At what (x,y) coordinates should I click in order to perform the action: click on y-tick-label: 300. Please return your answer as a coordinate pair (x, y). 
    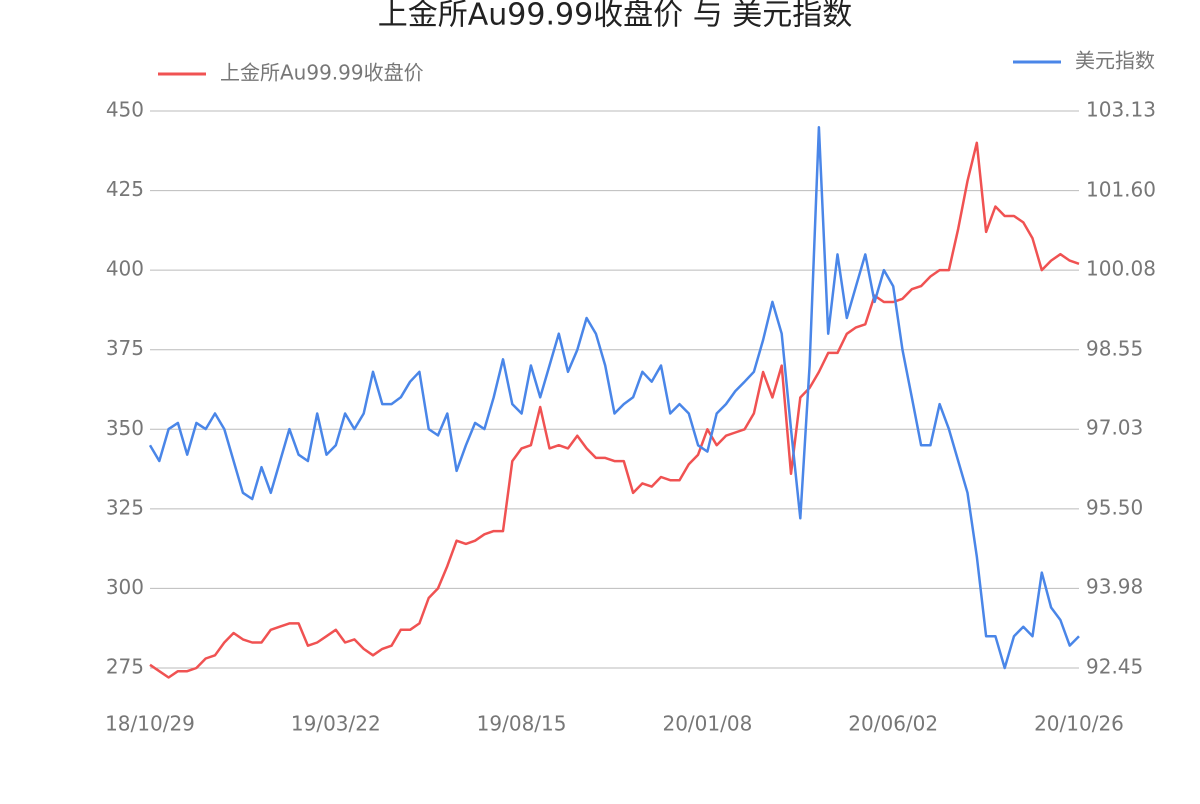
    Looking at the image, I should click on (125, 587).